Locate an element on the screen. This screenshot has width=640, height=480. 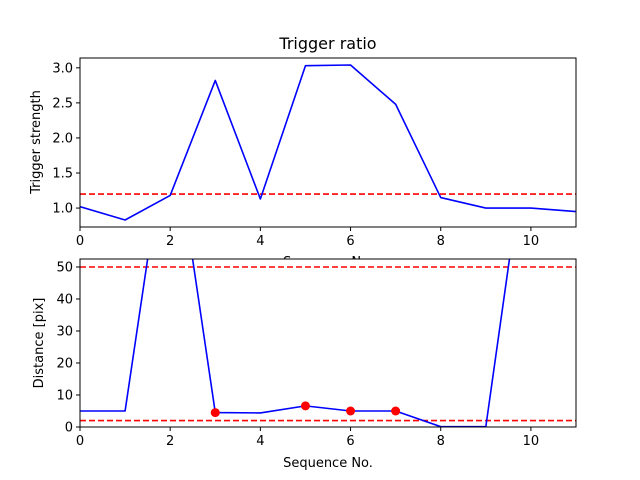
bottom-y-tick-label: 40 is located at coordinates (64, 300).